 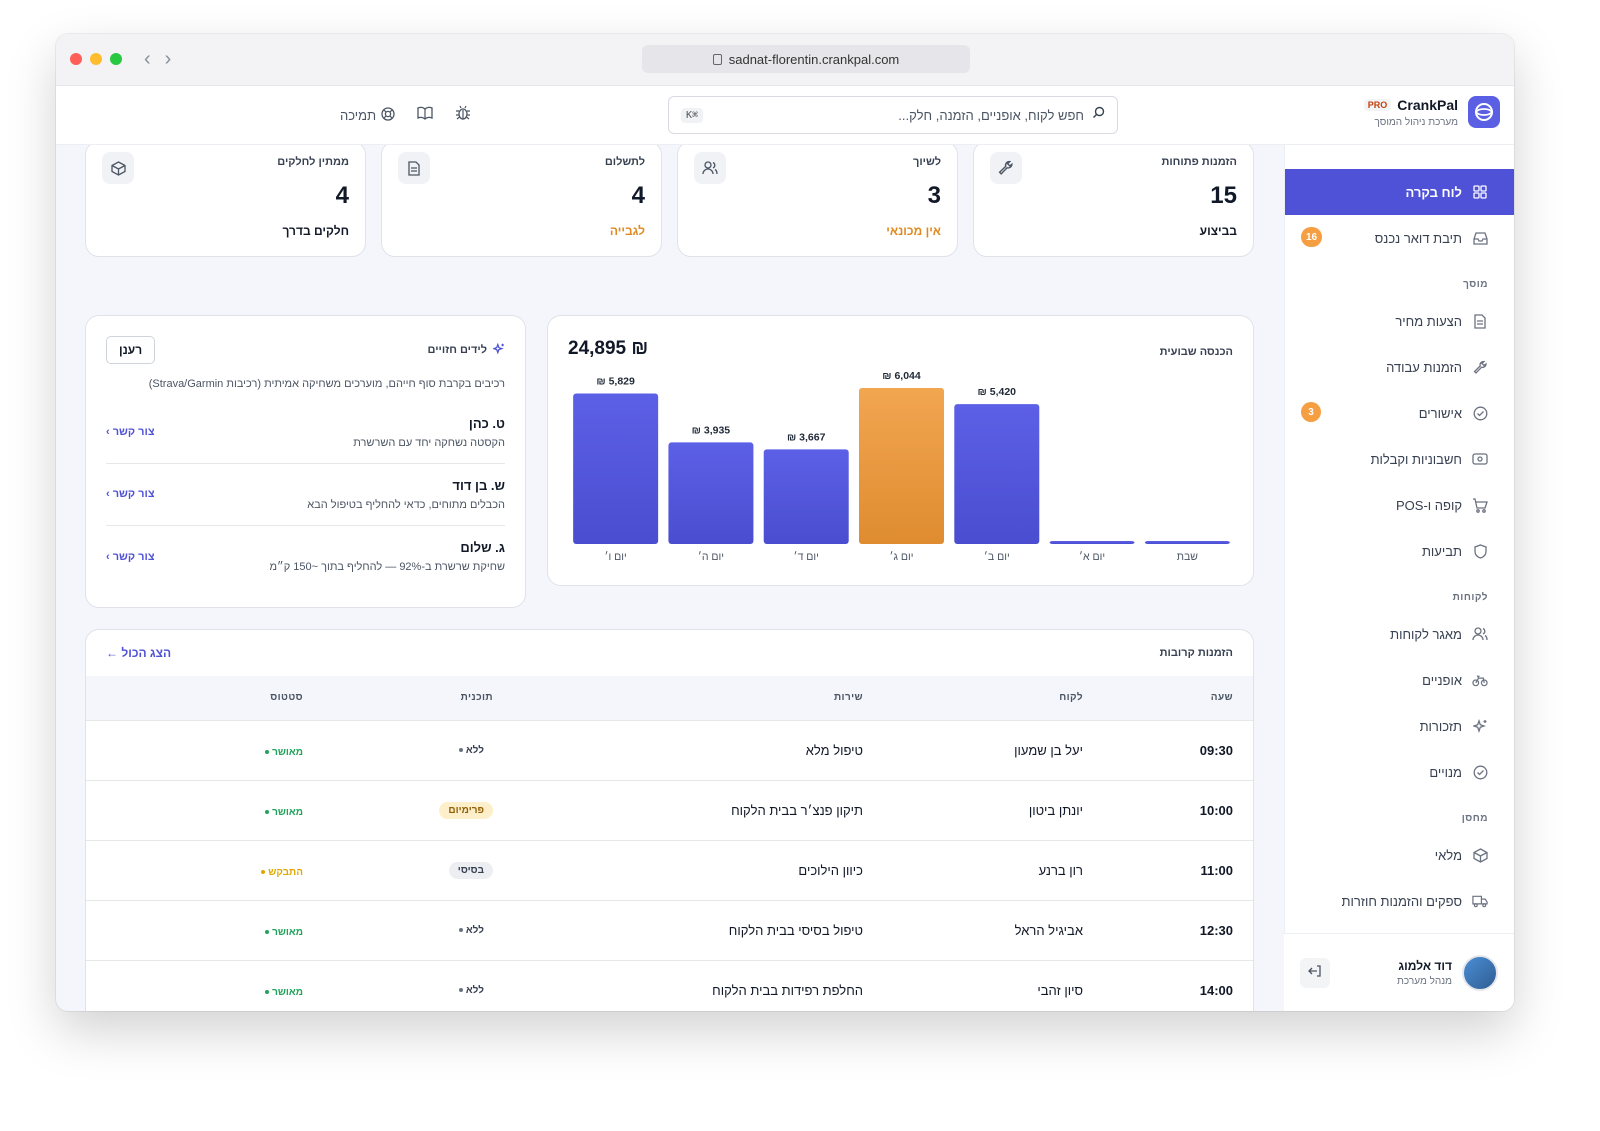 What do you see at coordinates (993, 698) in the screenshot?
I see `column-header-customer: לקוח` at bounding box center [993, 698].